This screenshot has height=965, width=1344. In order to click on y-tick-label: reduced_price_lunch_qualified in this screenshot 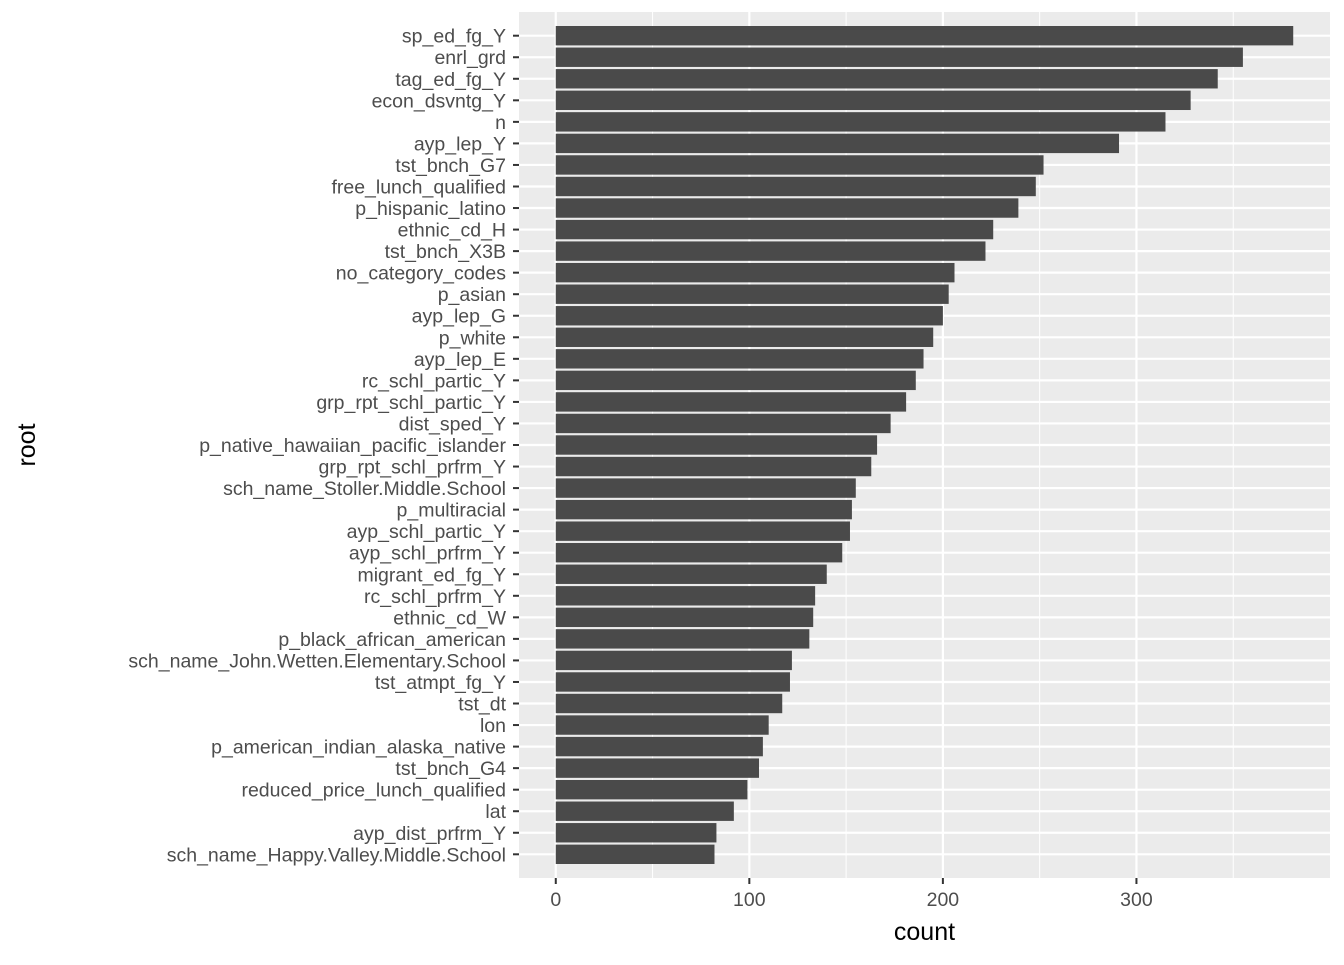, I will do `click(373, 791)`.